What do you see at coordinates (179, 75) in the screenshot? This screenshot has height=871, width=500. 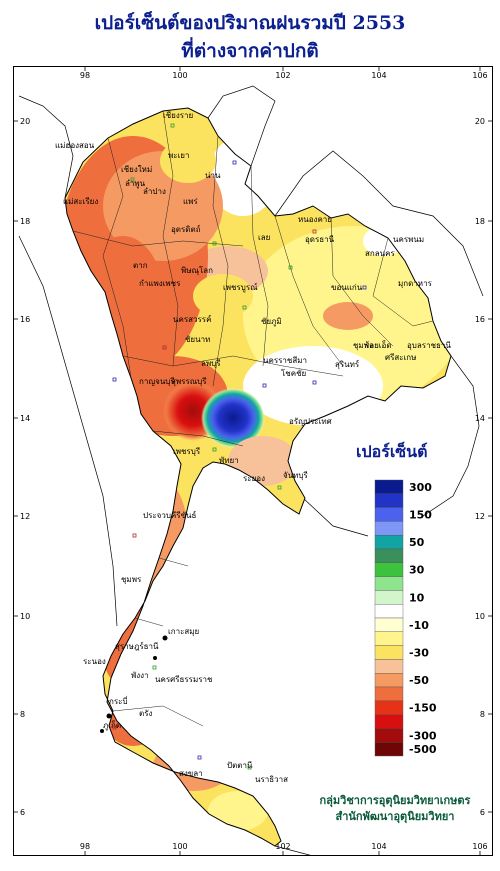 I see `lon-tick-100: 100` at bounding box center [179, 75].